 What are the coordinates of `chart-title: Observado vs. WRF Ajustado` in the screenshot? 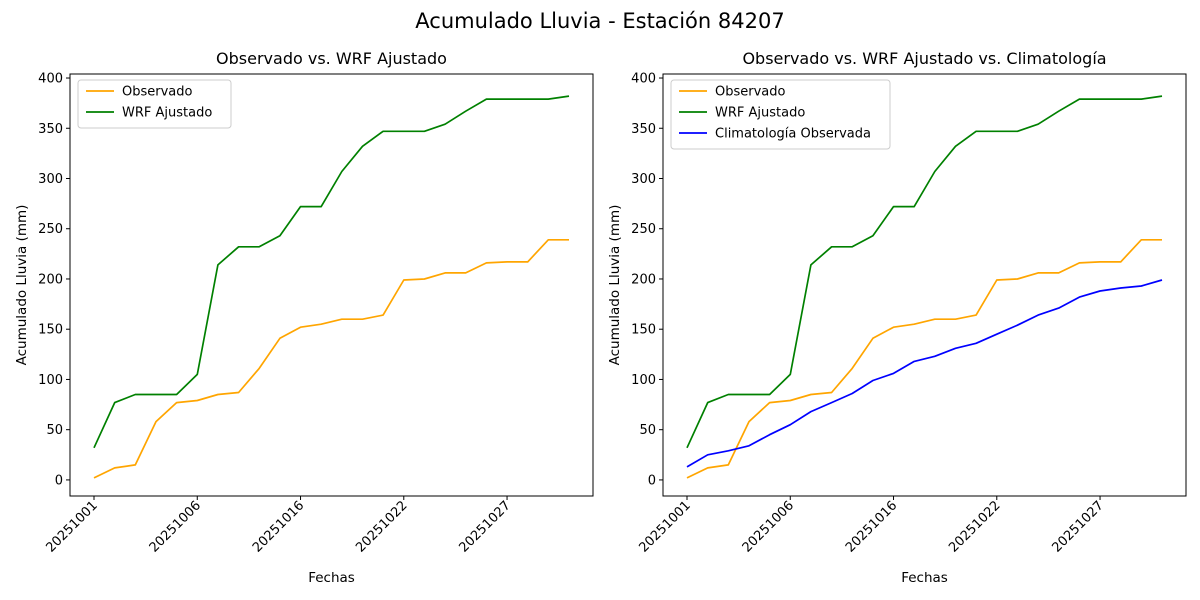 It's located at (331, 58).